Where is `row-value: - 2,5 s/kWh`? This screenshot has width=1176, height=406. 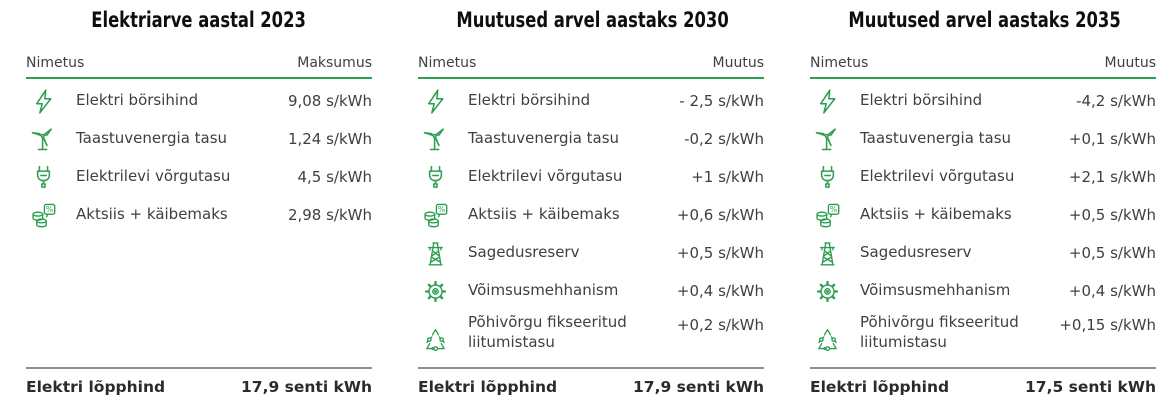 row-value: - 2,5 s/kWh is located at coordinates (721, 101).